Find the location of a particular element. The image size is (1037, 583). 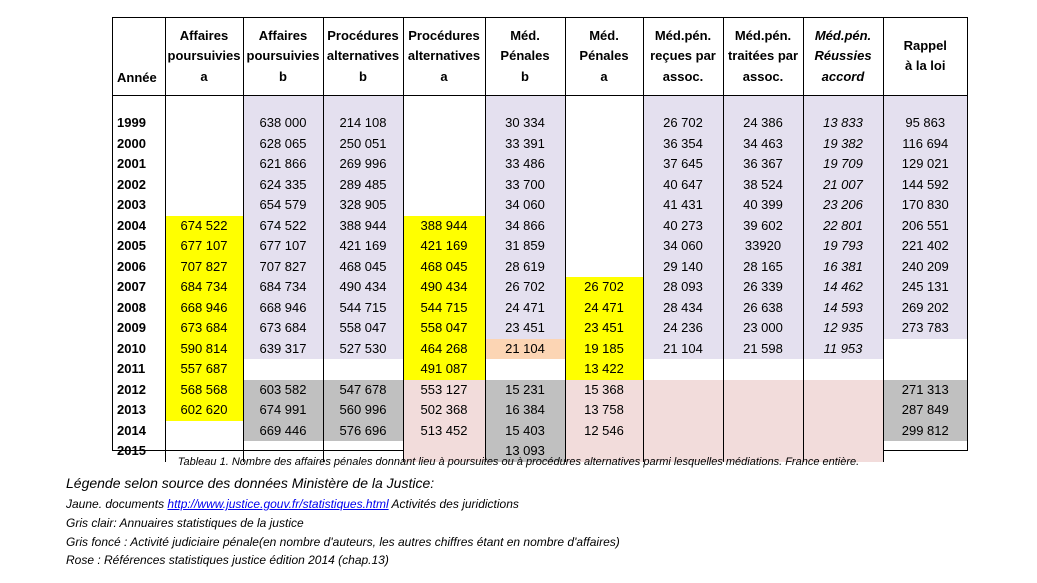

year-cell: 2004 is located at coordinates (139, 225).